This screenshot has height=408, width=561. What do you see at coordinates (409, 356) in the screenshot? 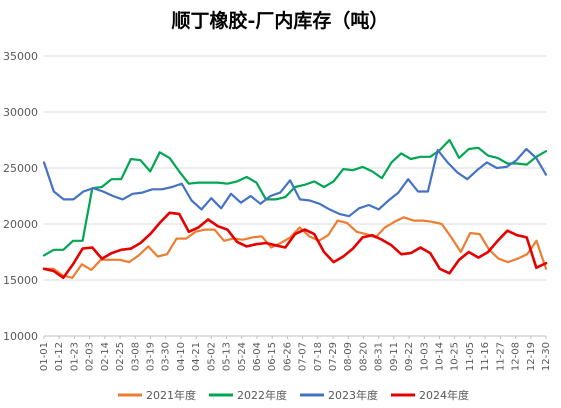
I see `x-tick-label: 09-22` at bounding box center [409, 356].